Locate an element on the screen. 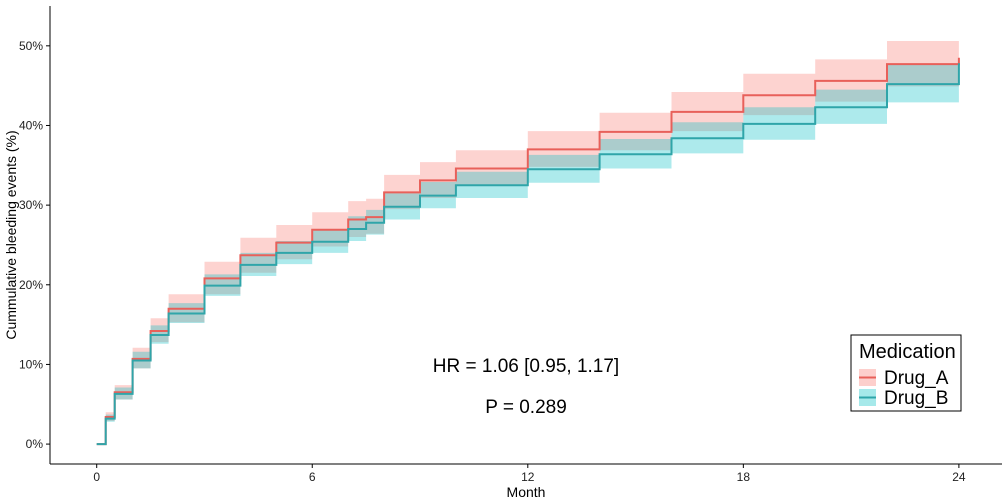 This screenshot has width=1008, height=504. x-tick-label: 24 is located at coordinates (959, 477).